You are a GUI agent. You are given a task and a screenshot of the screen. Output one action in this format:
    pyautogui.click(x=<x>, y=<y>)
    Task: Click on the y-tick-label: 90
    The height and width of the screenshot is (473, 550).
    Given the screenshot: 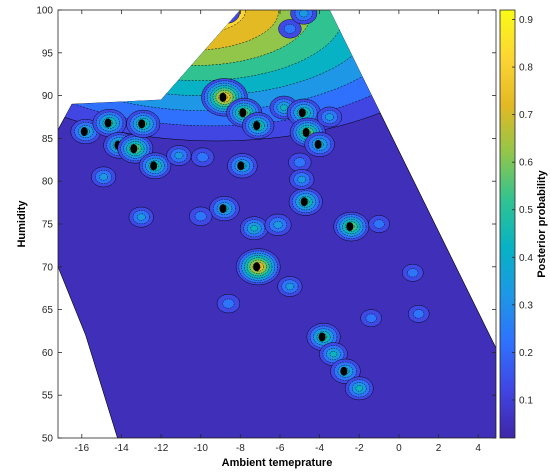 What is the action you would take?
    pyautogui.click(x=48, y=96)
    